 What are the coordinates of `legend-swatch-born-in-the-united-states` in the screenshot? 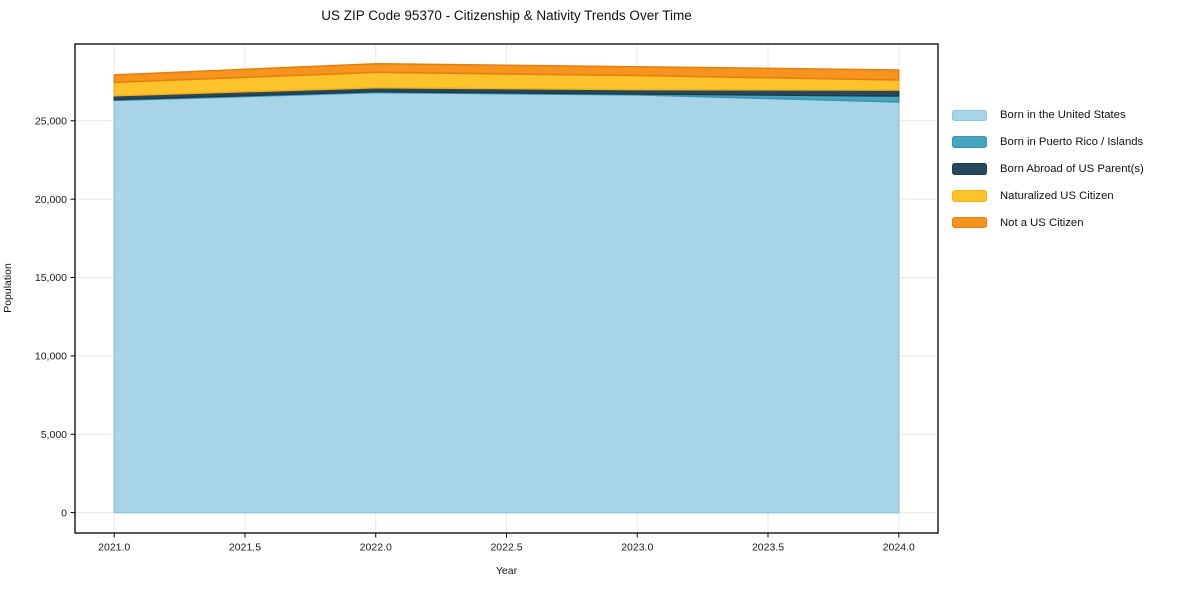 It's located at (969, 115).